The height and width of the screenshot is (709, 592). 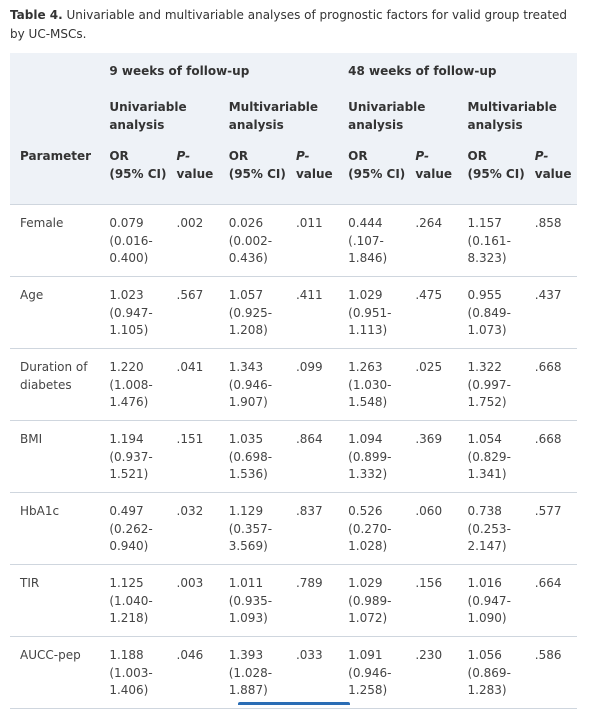 What do you see at coordinates (487, 618) in the screenshot?
I see `ci-value: 1.090)` at bounding box center [487, 618].